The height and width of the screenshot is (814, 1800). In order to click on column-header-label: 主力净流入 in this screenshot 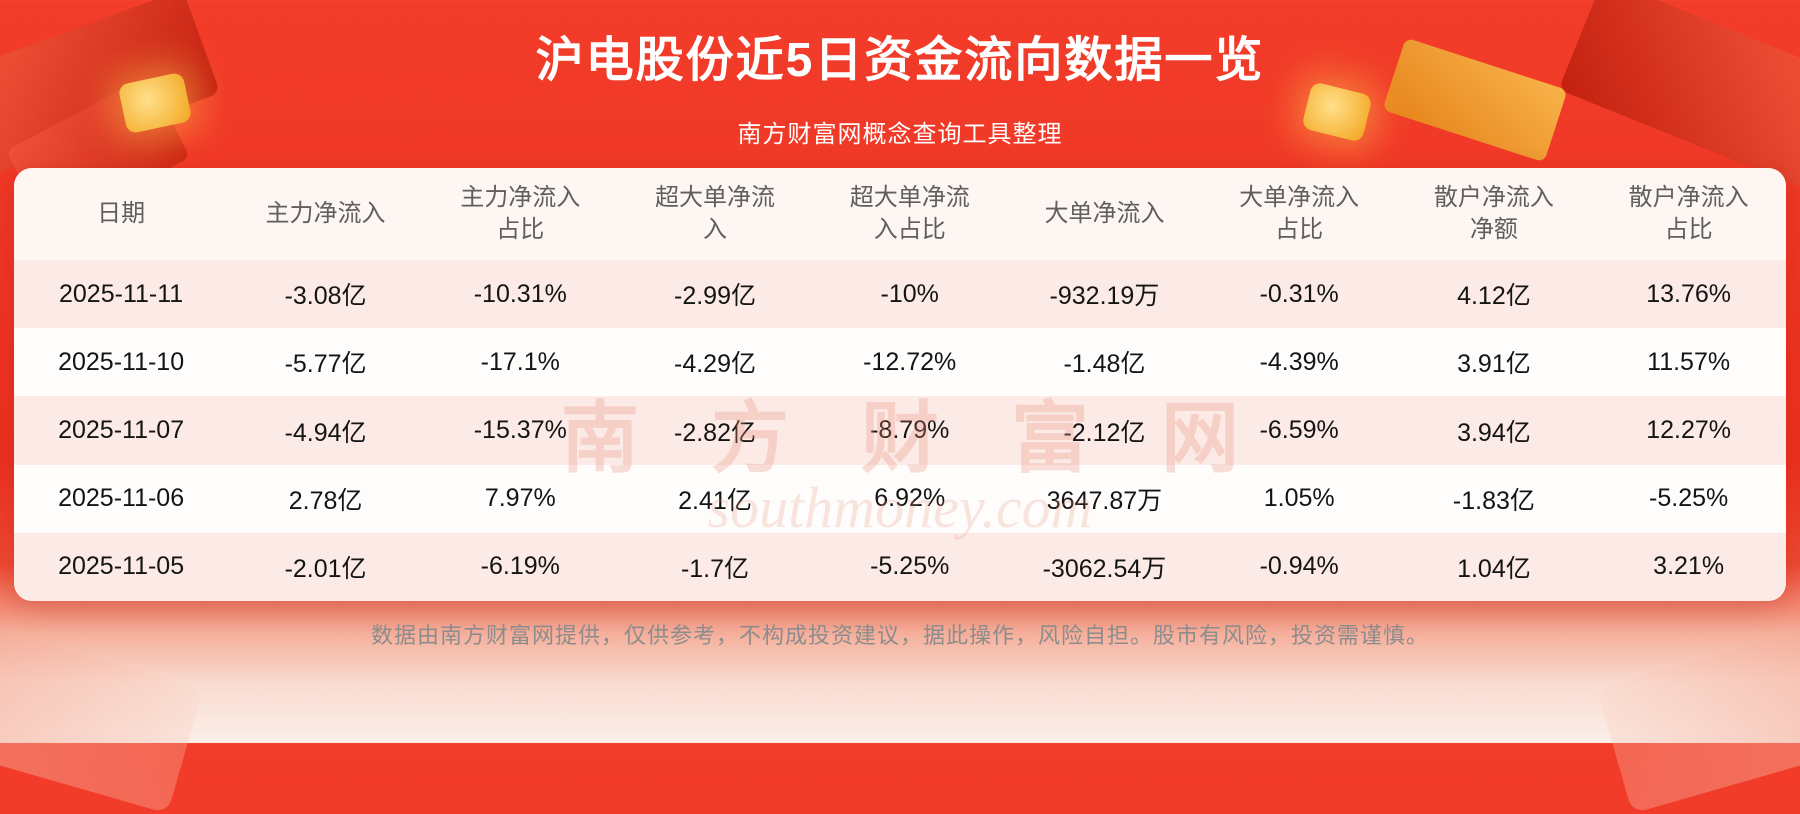, I will do `click(325, 213)`.